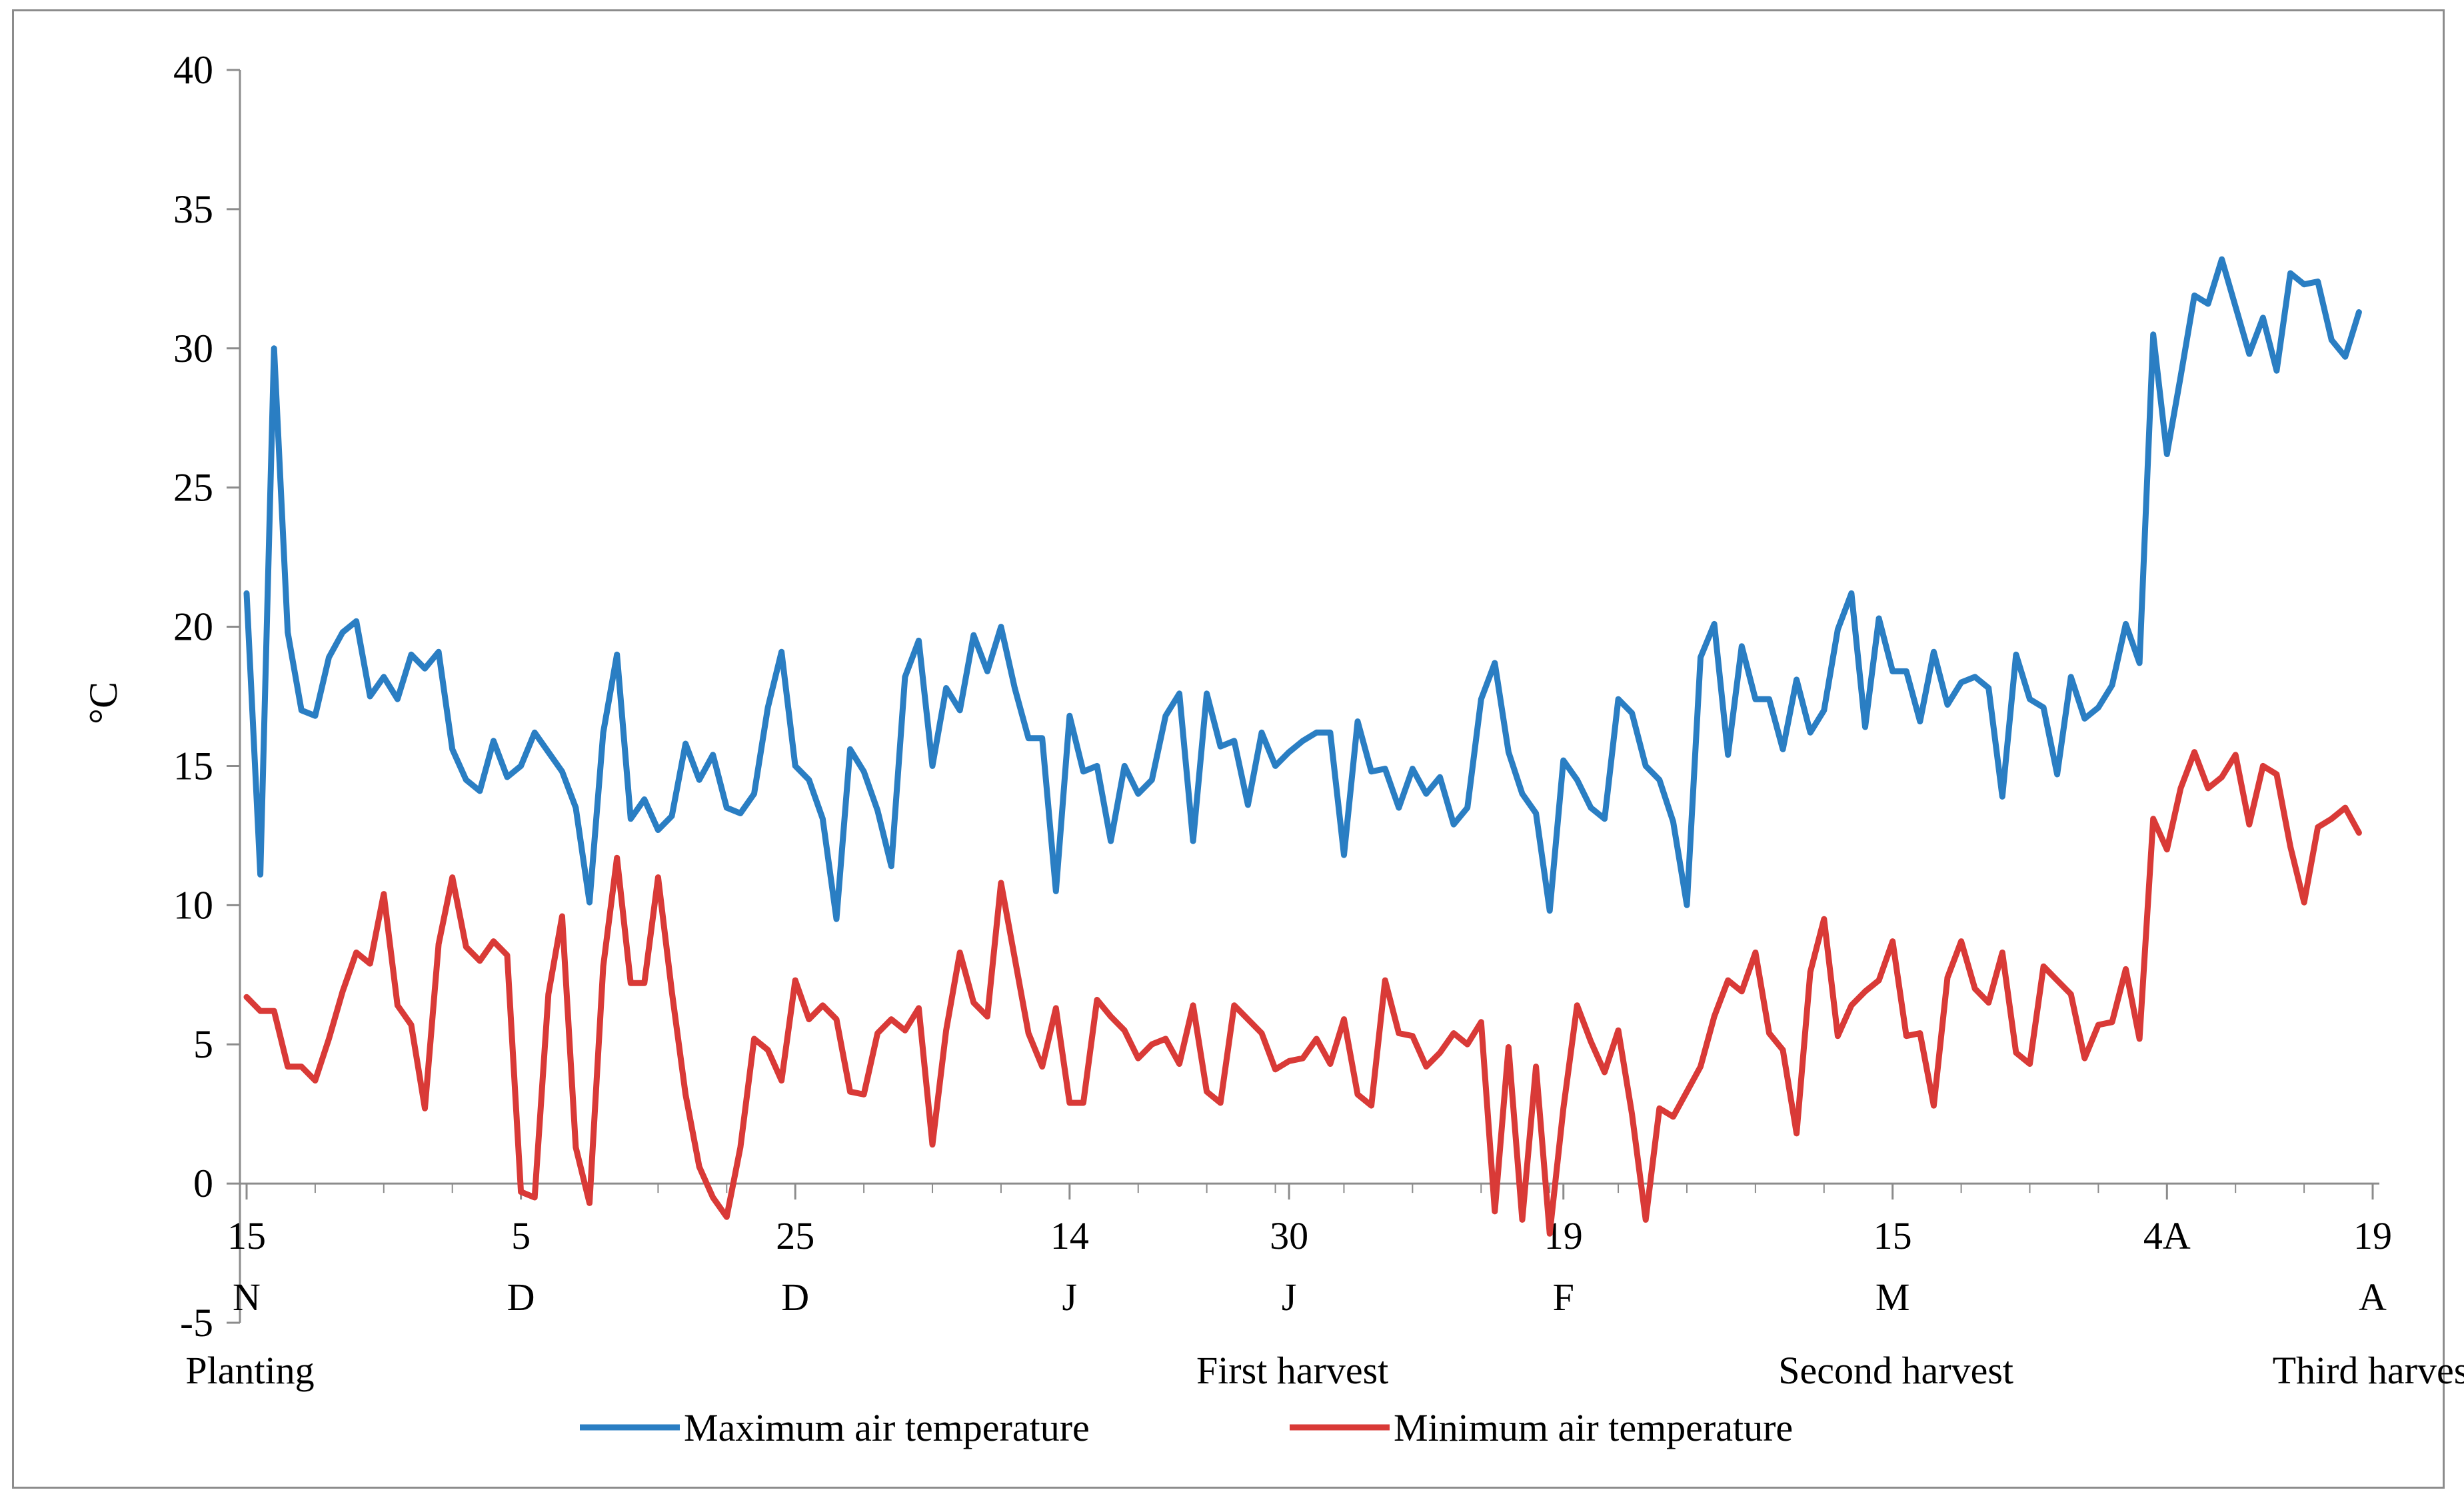 This screenshot has width=2464, height=1508. What do you see at coordinates (887, 1427) in the screenshot?
I see `legend-label-max: Maximum air temperature` at bounding box center [887, 1427].